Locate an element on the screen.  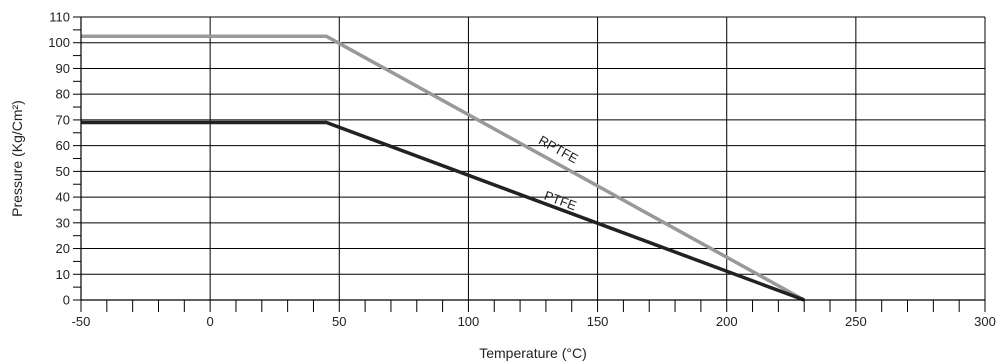
y-tick-label: 30 is located at coordinates (63, 222).